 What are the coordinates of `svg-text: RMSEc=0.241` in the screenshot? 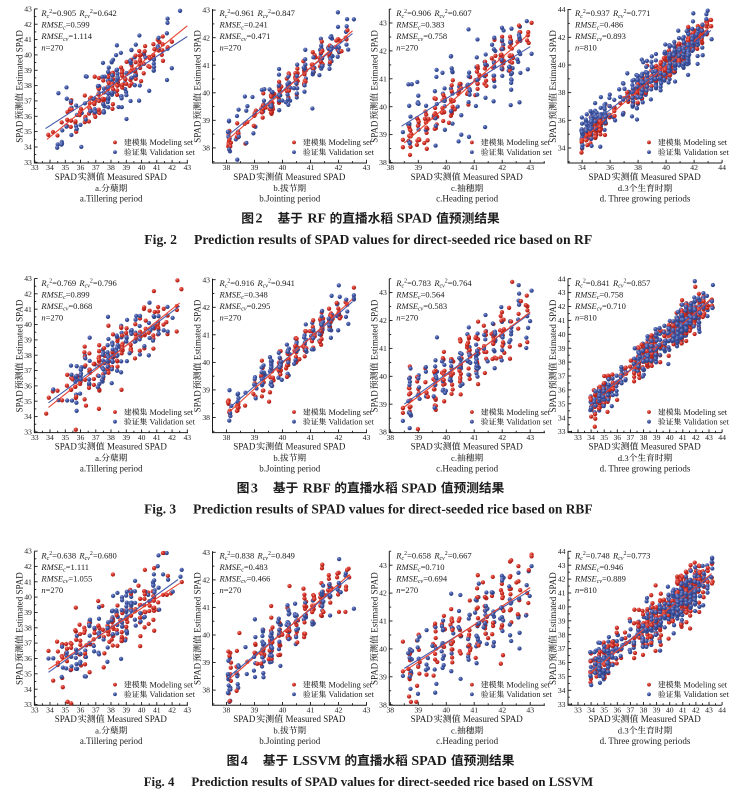 It's located at (243, 26).